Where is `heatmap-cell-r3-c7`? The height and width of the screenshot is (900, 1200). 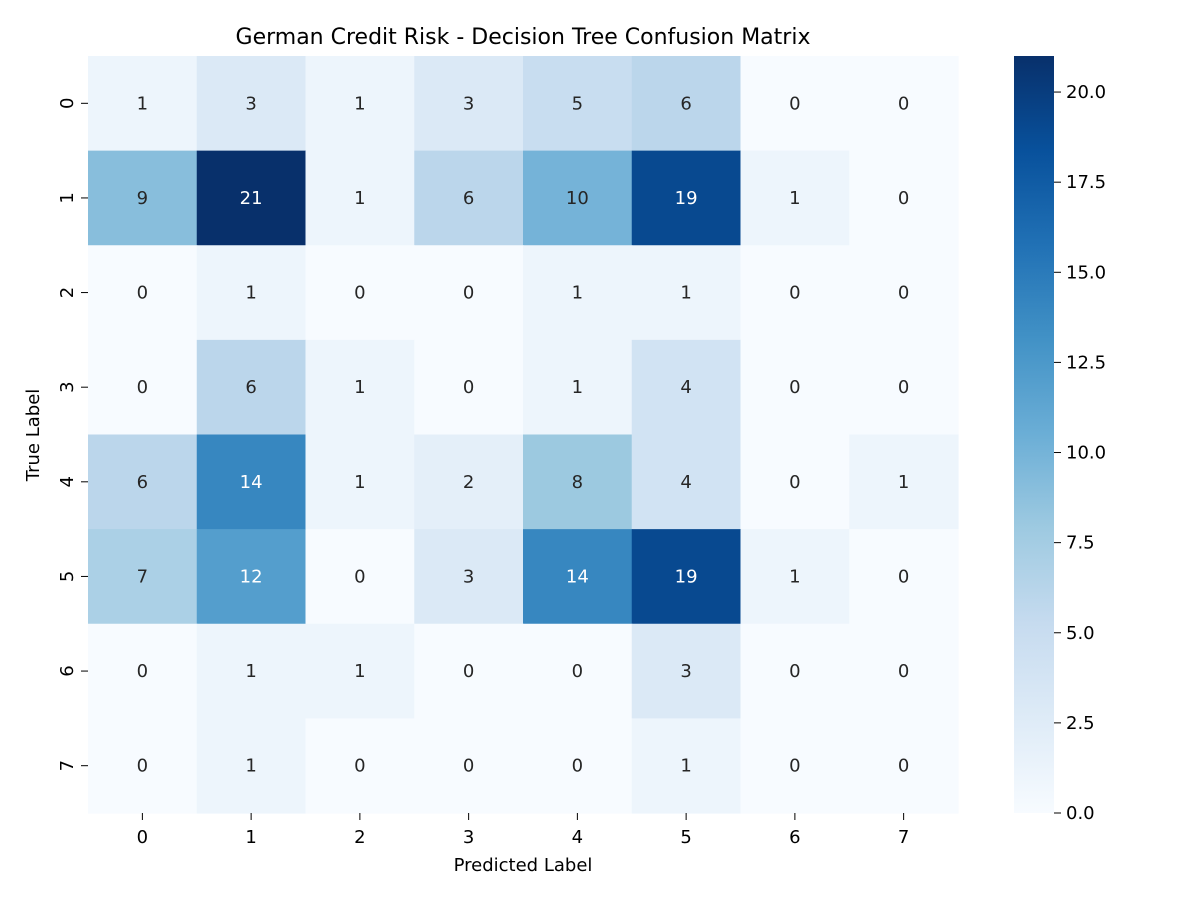 heatmap-cell-r3-c7 is located at coordinates (904, 387).